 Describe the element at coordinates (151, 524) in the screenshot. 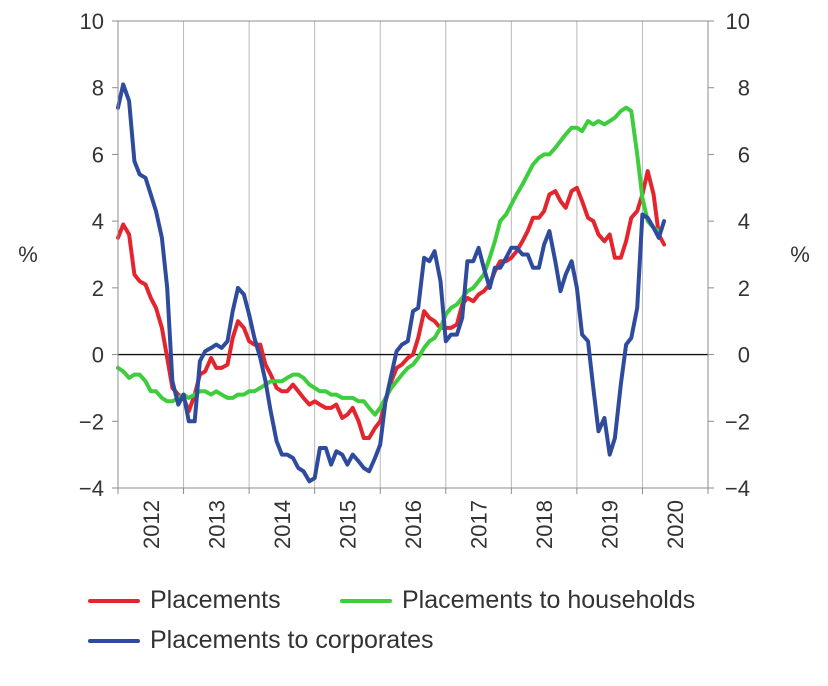

I see `x-tick-label: 2012` at that location.